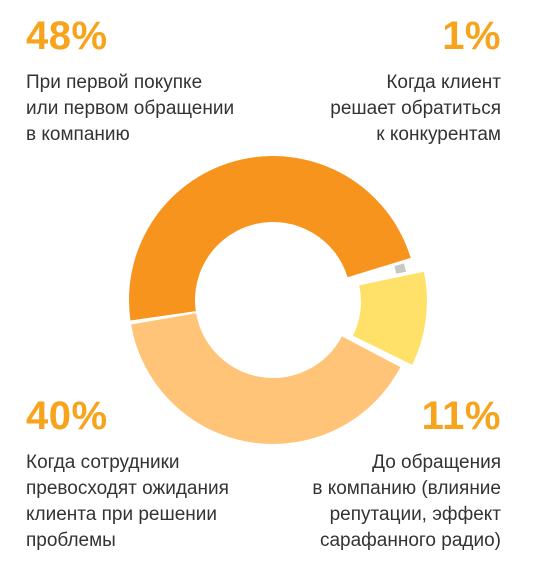 This screenshot has width=549, height=575. I want to click on slice-competitors, so click(400, 268).